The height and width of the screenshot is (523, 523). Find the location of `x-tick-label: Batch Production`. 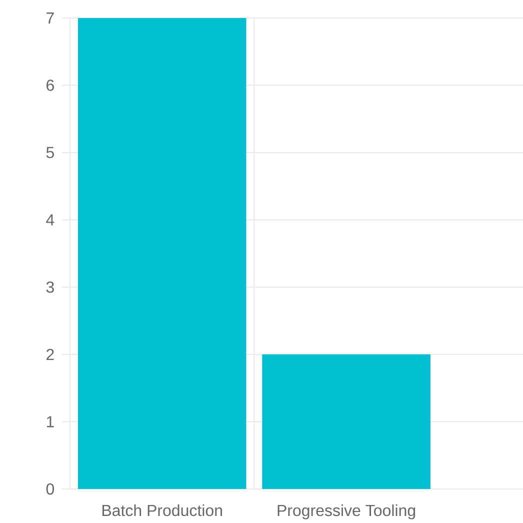

x-tick-label: Batch Production is located at coordinates (162, 510).